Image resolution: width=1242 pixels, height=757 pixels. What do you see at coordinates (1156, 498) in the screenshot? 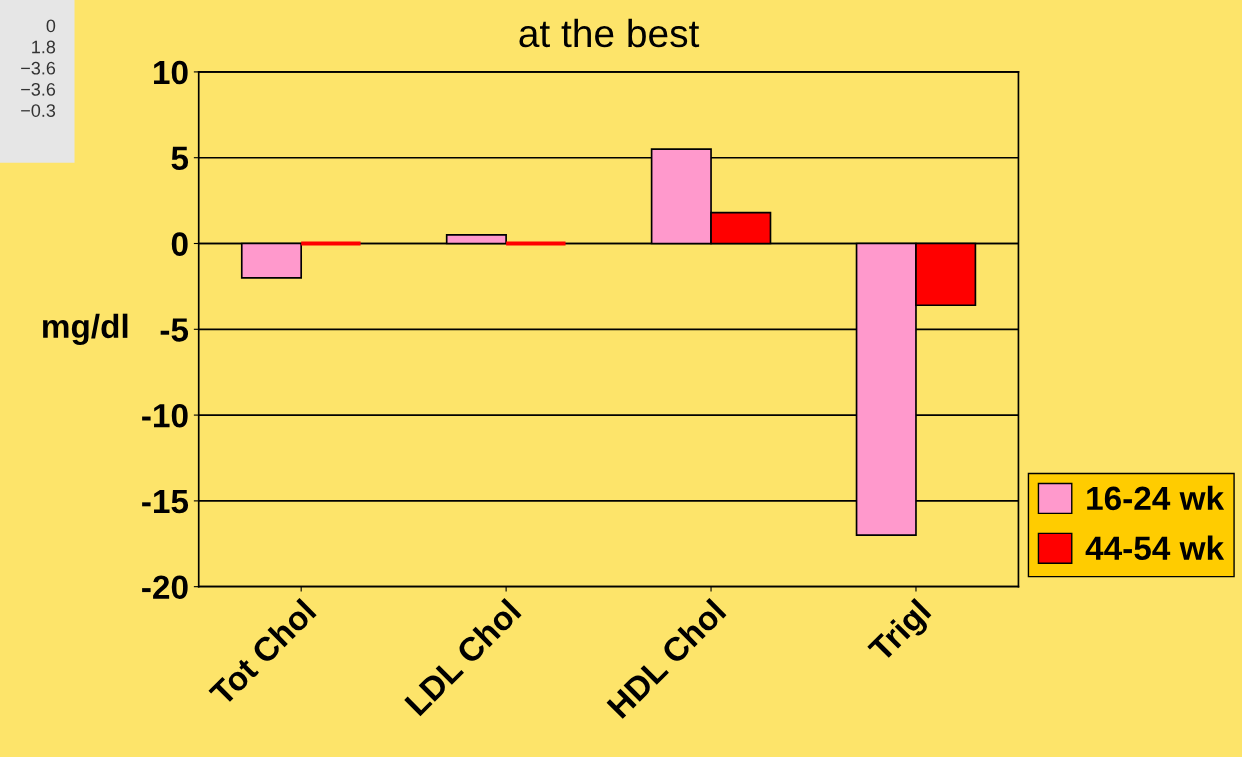
I see `legend-label: 16-24 wk` at bounding box center [1156, 498].